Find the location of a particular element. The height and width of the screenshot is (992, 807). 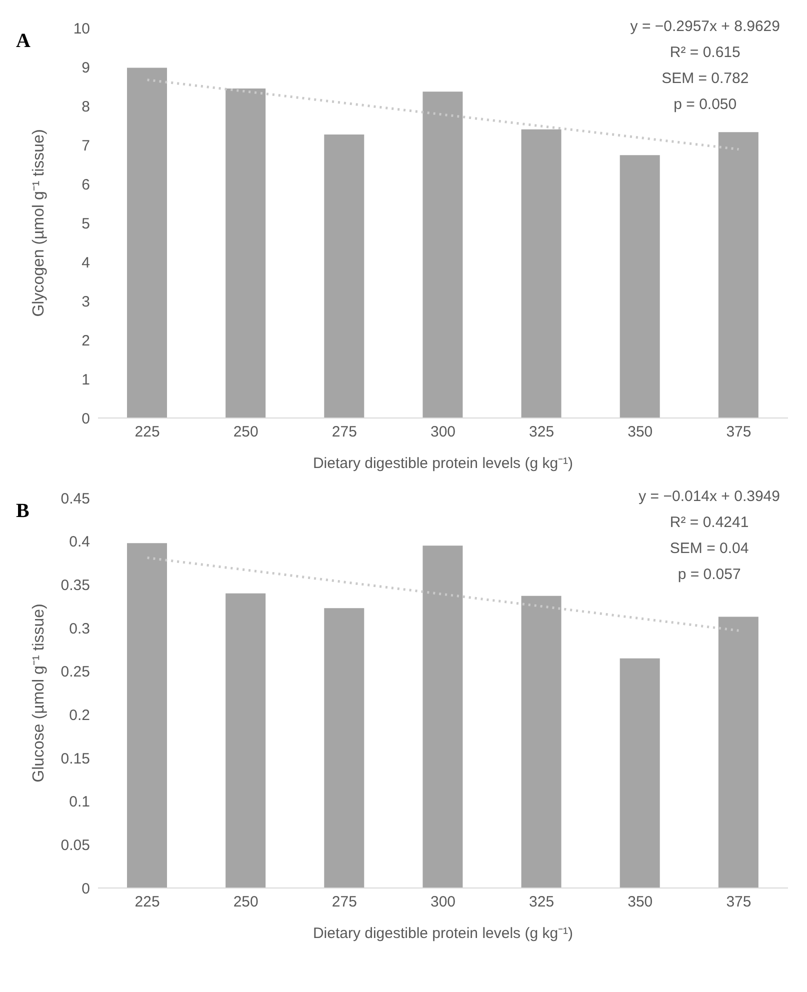

annotation: SEM = 0.04 is located at coordinates (709, 549).